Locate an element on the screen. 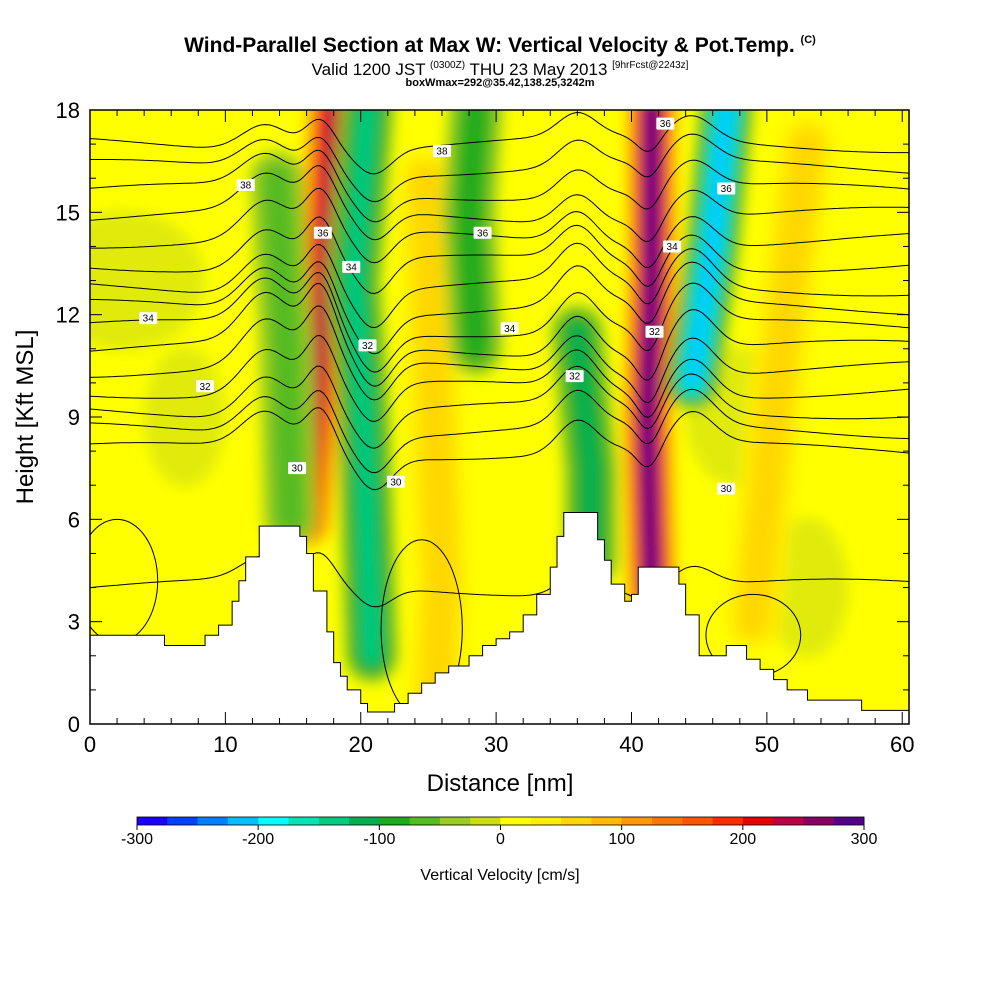  y-tick-label: 3 is located at coordinates (74, 622).